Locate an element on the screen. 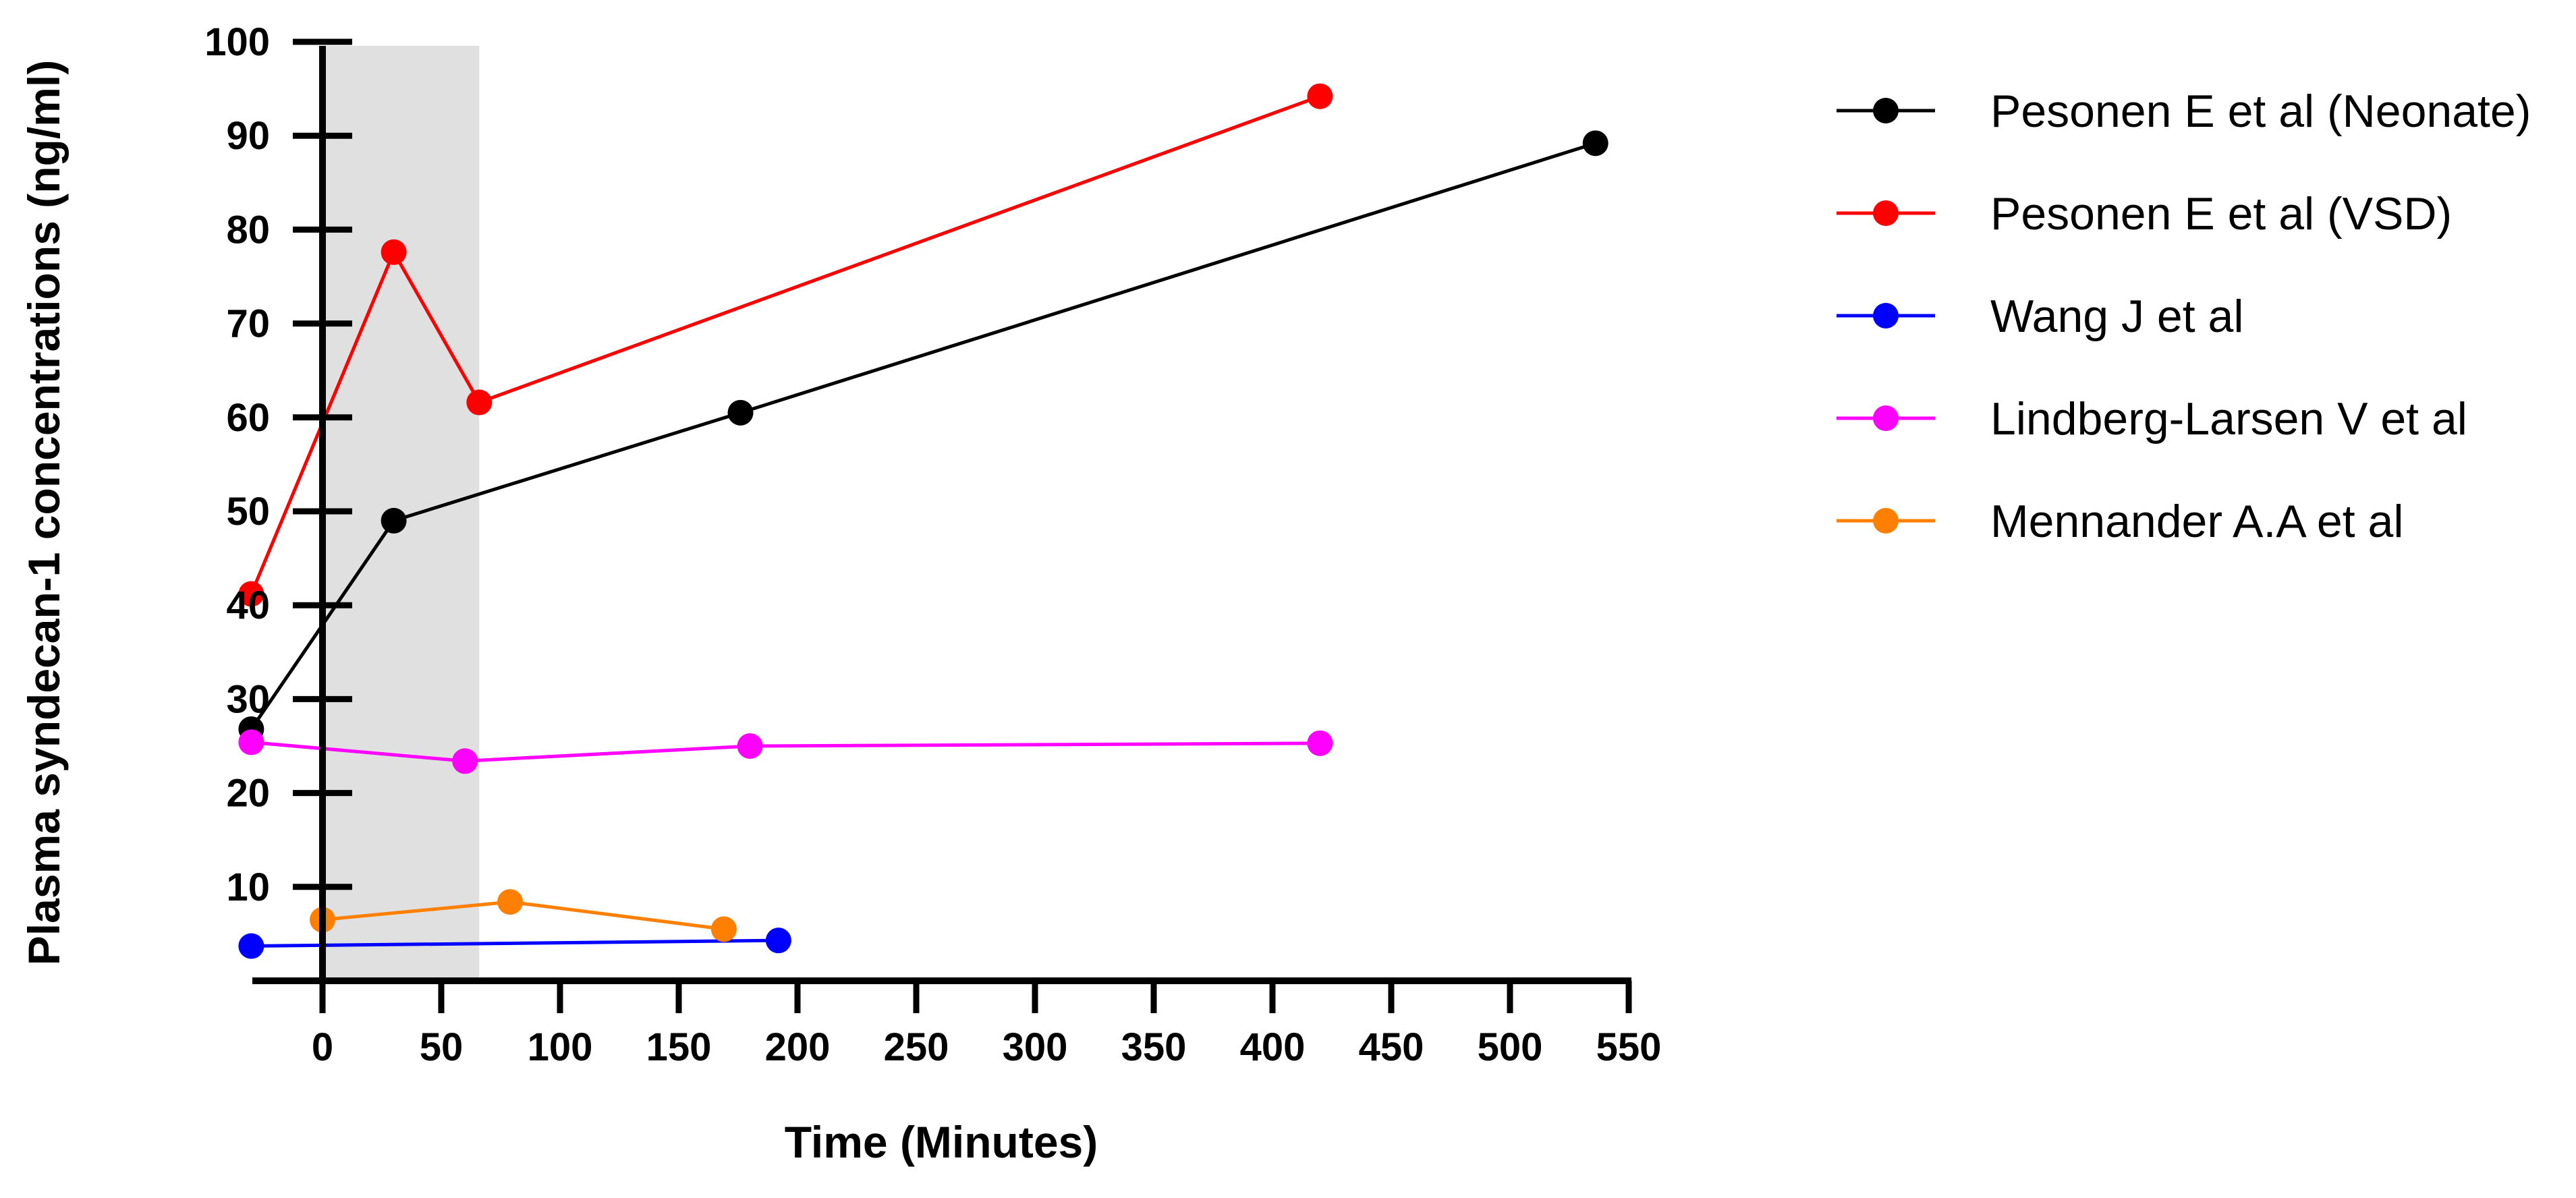  legend-label: Lindberg-Larsen V et al is located at coordinates (2228, 419).